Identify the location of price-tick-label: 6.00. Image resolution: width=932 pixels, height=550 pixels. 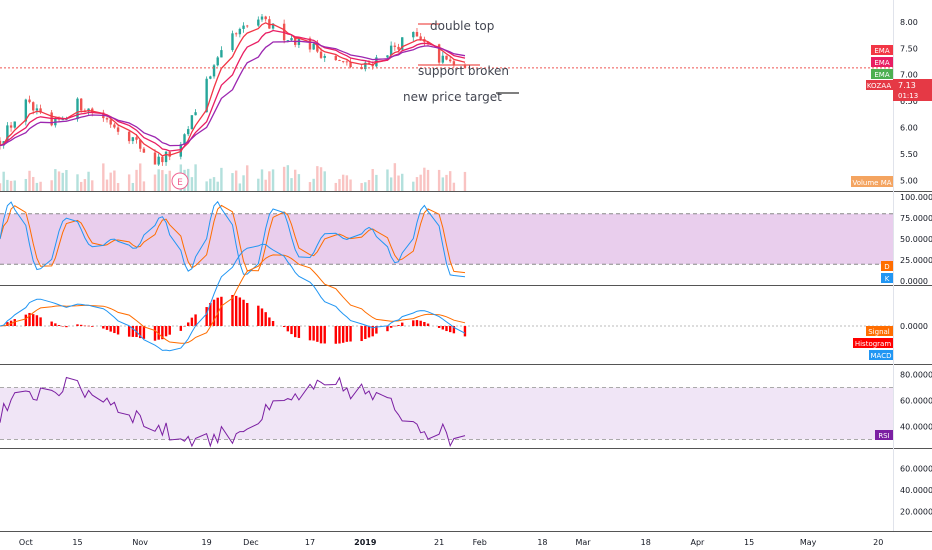
(909, 128).